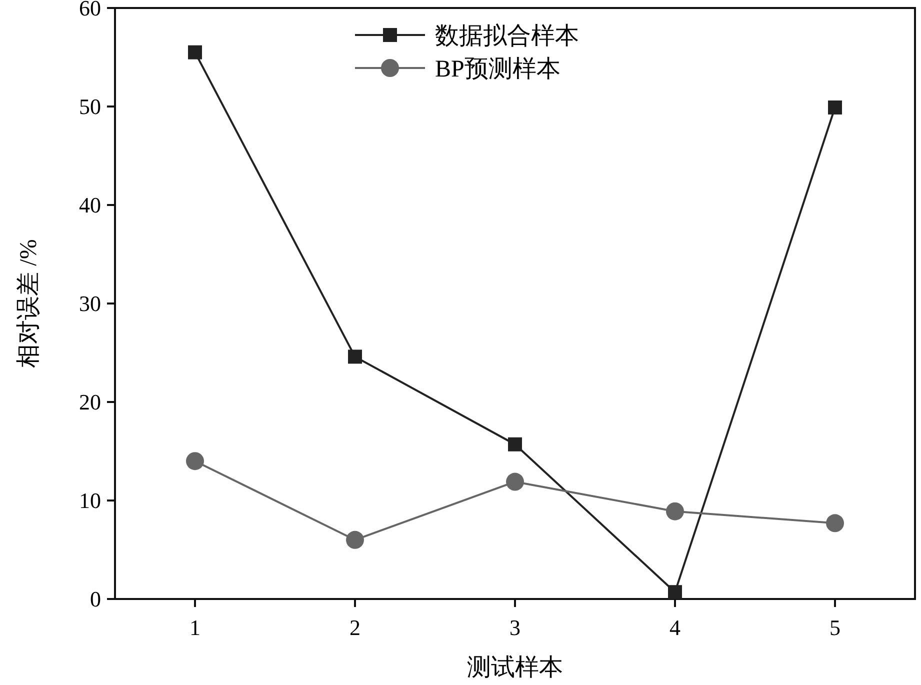  I want to click on y-tick-label: 10, so click(90, 501).